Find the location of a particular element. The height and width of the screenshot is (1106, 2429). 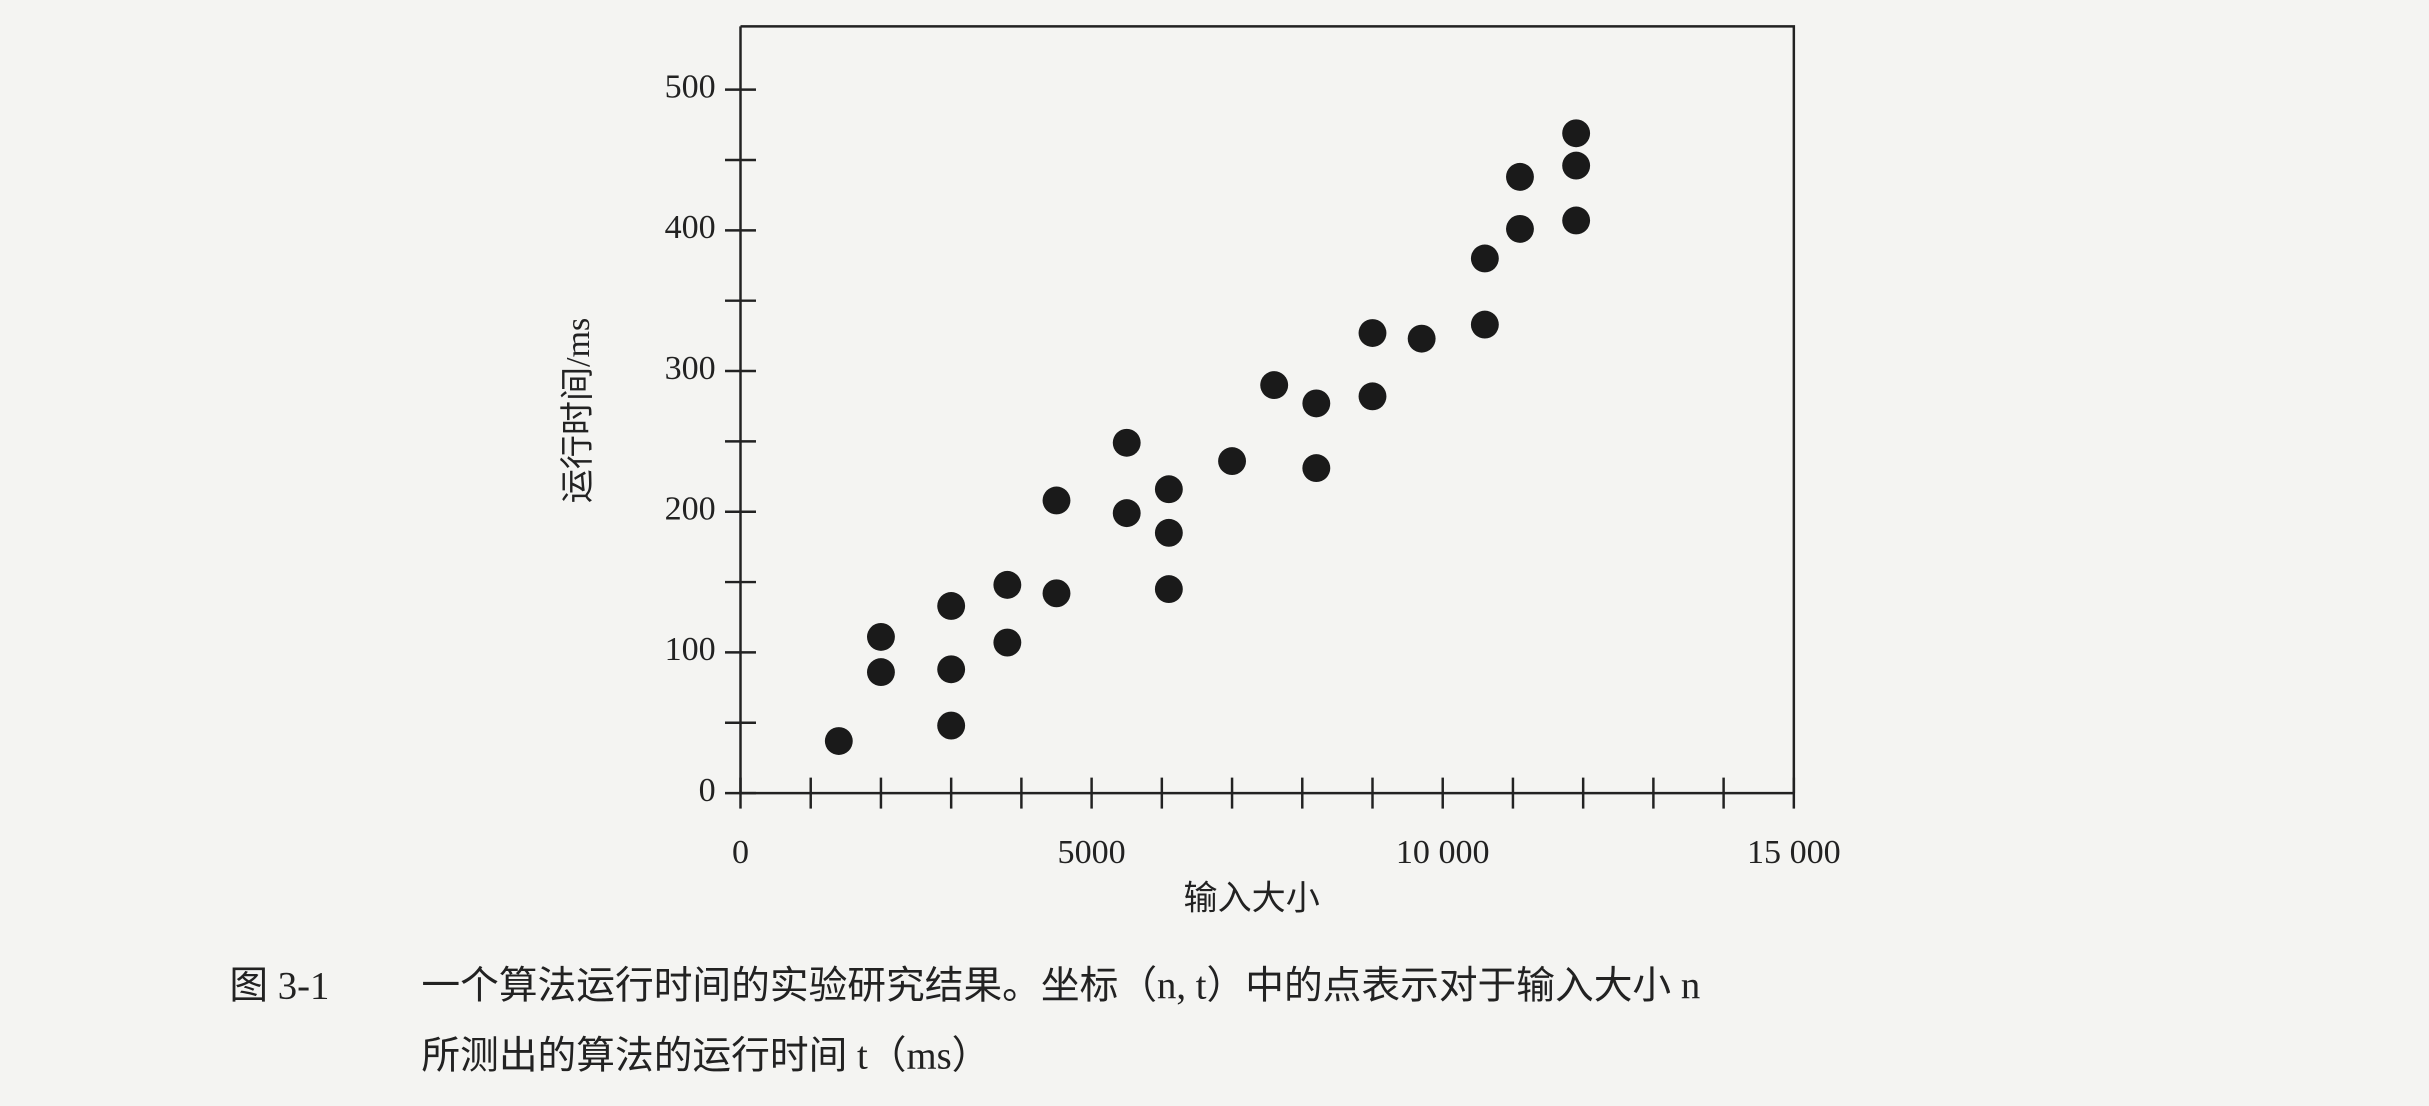

x-tick-label: 15 000 is located at coordinates (1794, 852).